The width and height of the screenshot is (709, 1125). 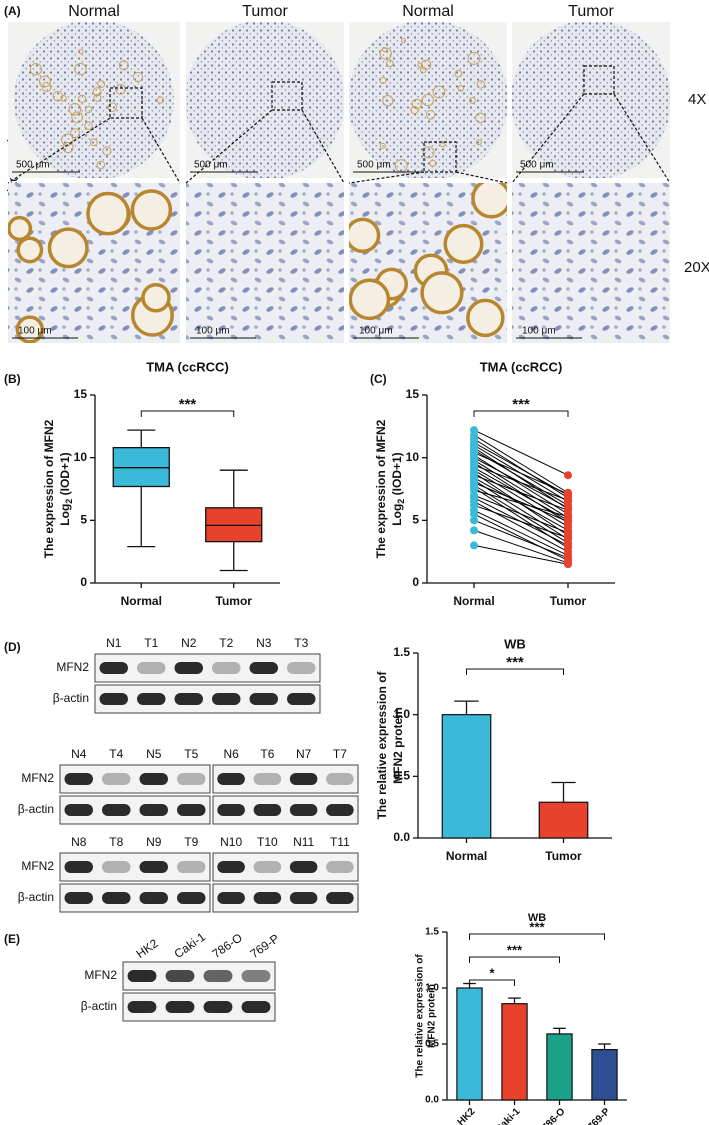 I want to click on lane-label: N1, so click(x=114, y=643).